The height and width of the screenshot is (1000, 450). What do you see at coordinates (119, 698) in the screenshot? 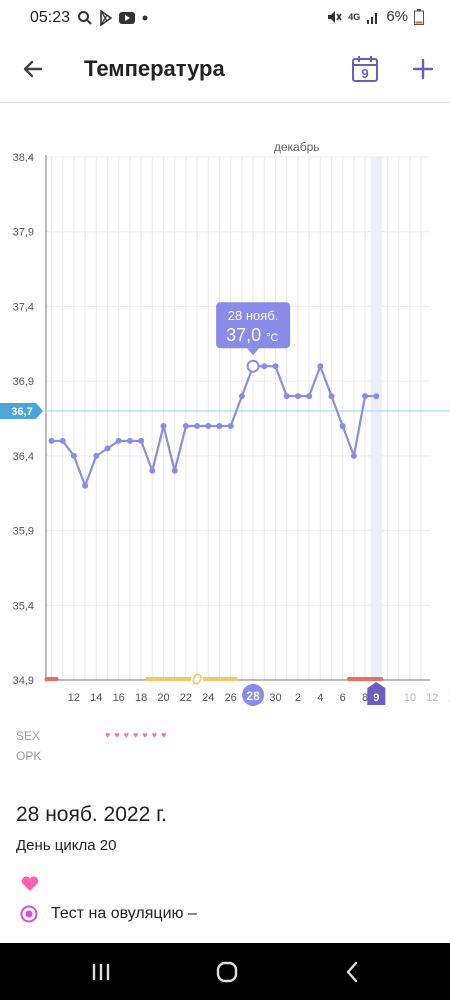
I see `x-tick-label: 16` at bounding box center [119, 698].